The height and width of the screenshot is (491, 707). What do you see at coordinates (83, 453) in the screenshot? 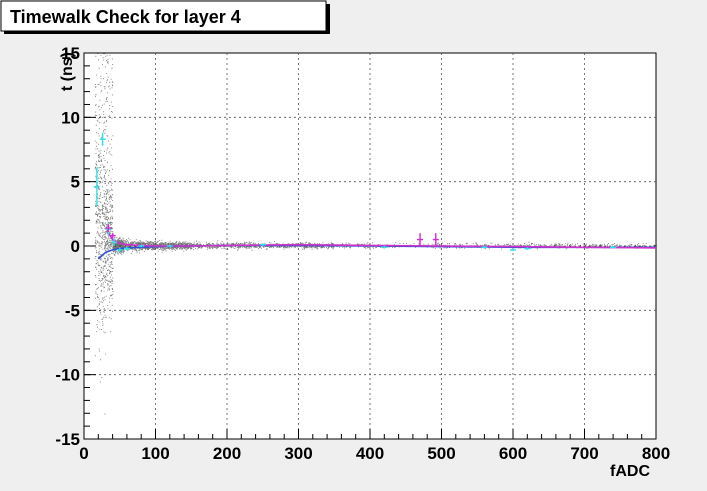
I see `x-tick-label: 0` at bounding box center [83, 453].